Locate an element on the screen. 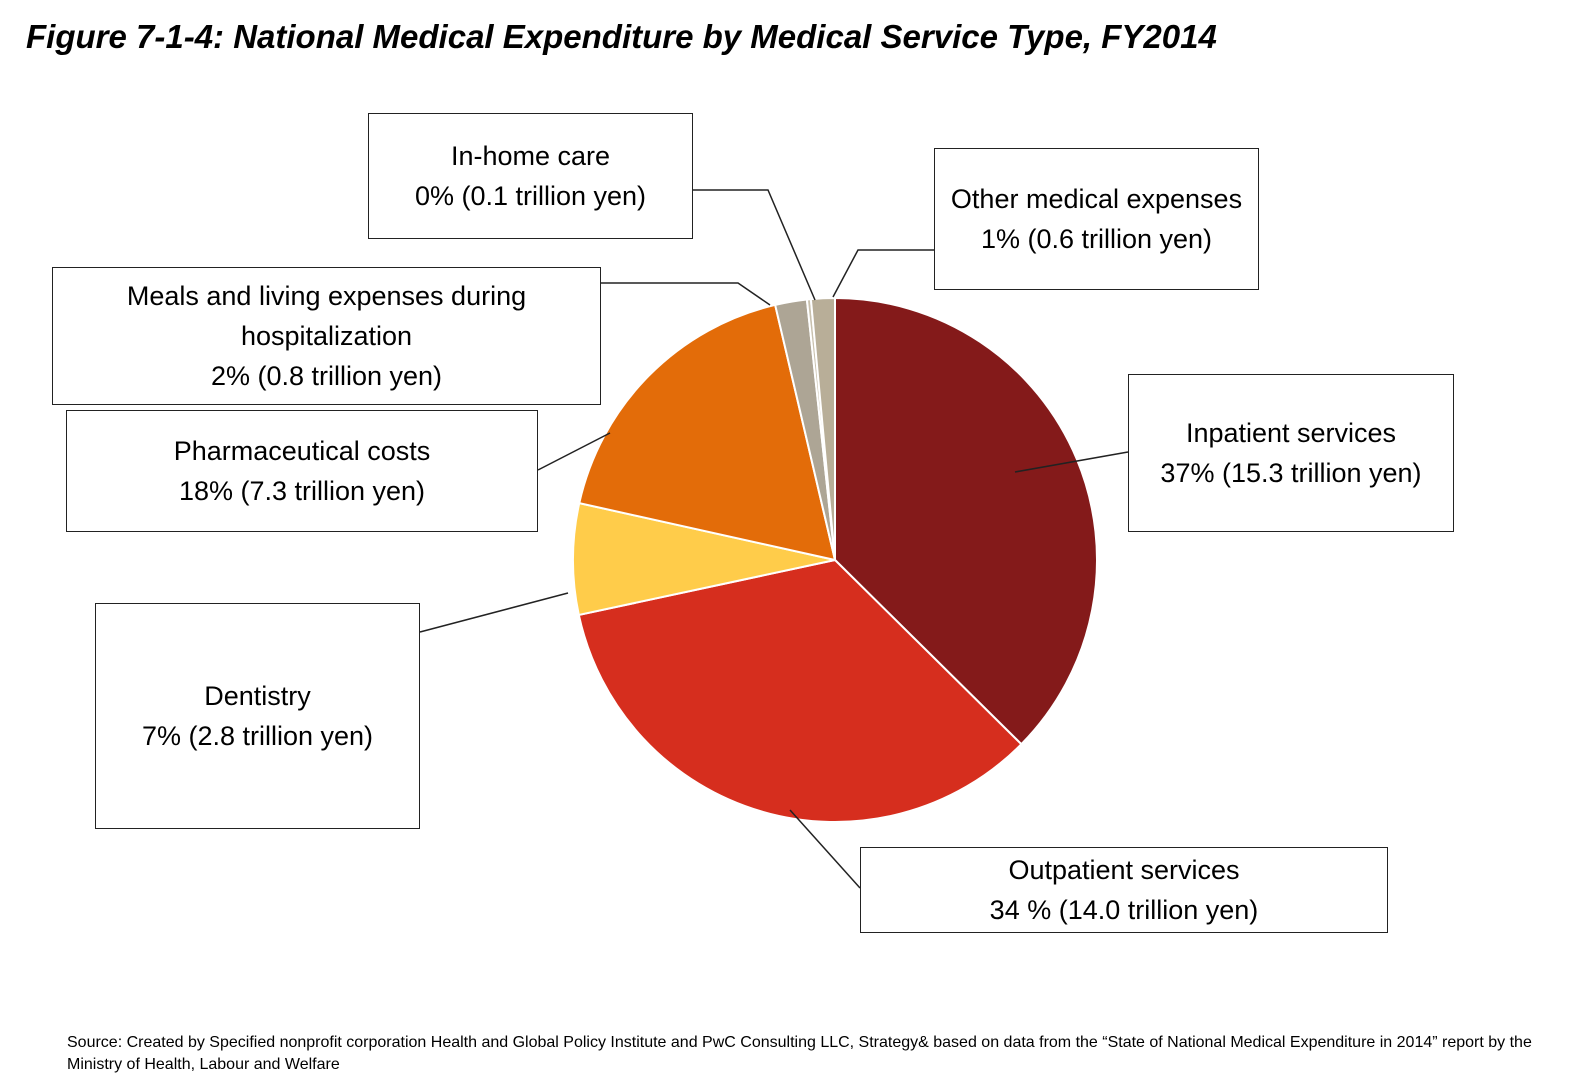 This screenshot has height=1091, width=1569. value-label: 1% (0.6 trillion yen) is located at coordinates (1096, 239).